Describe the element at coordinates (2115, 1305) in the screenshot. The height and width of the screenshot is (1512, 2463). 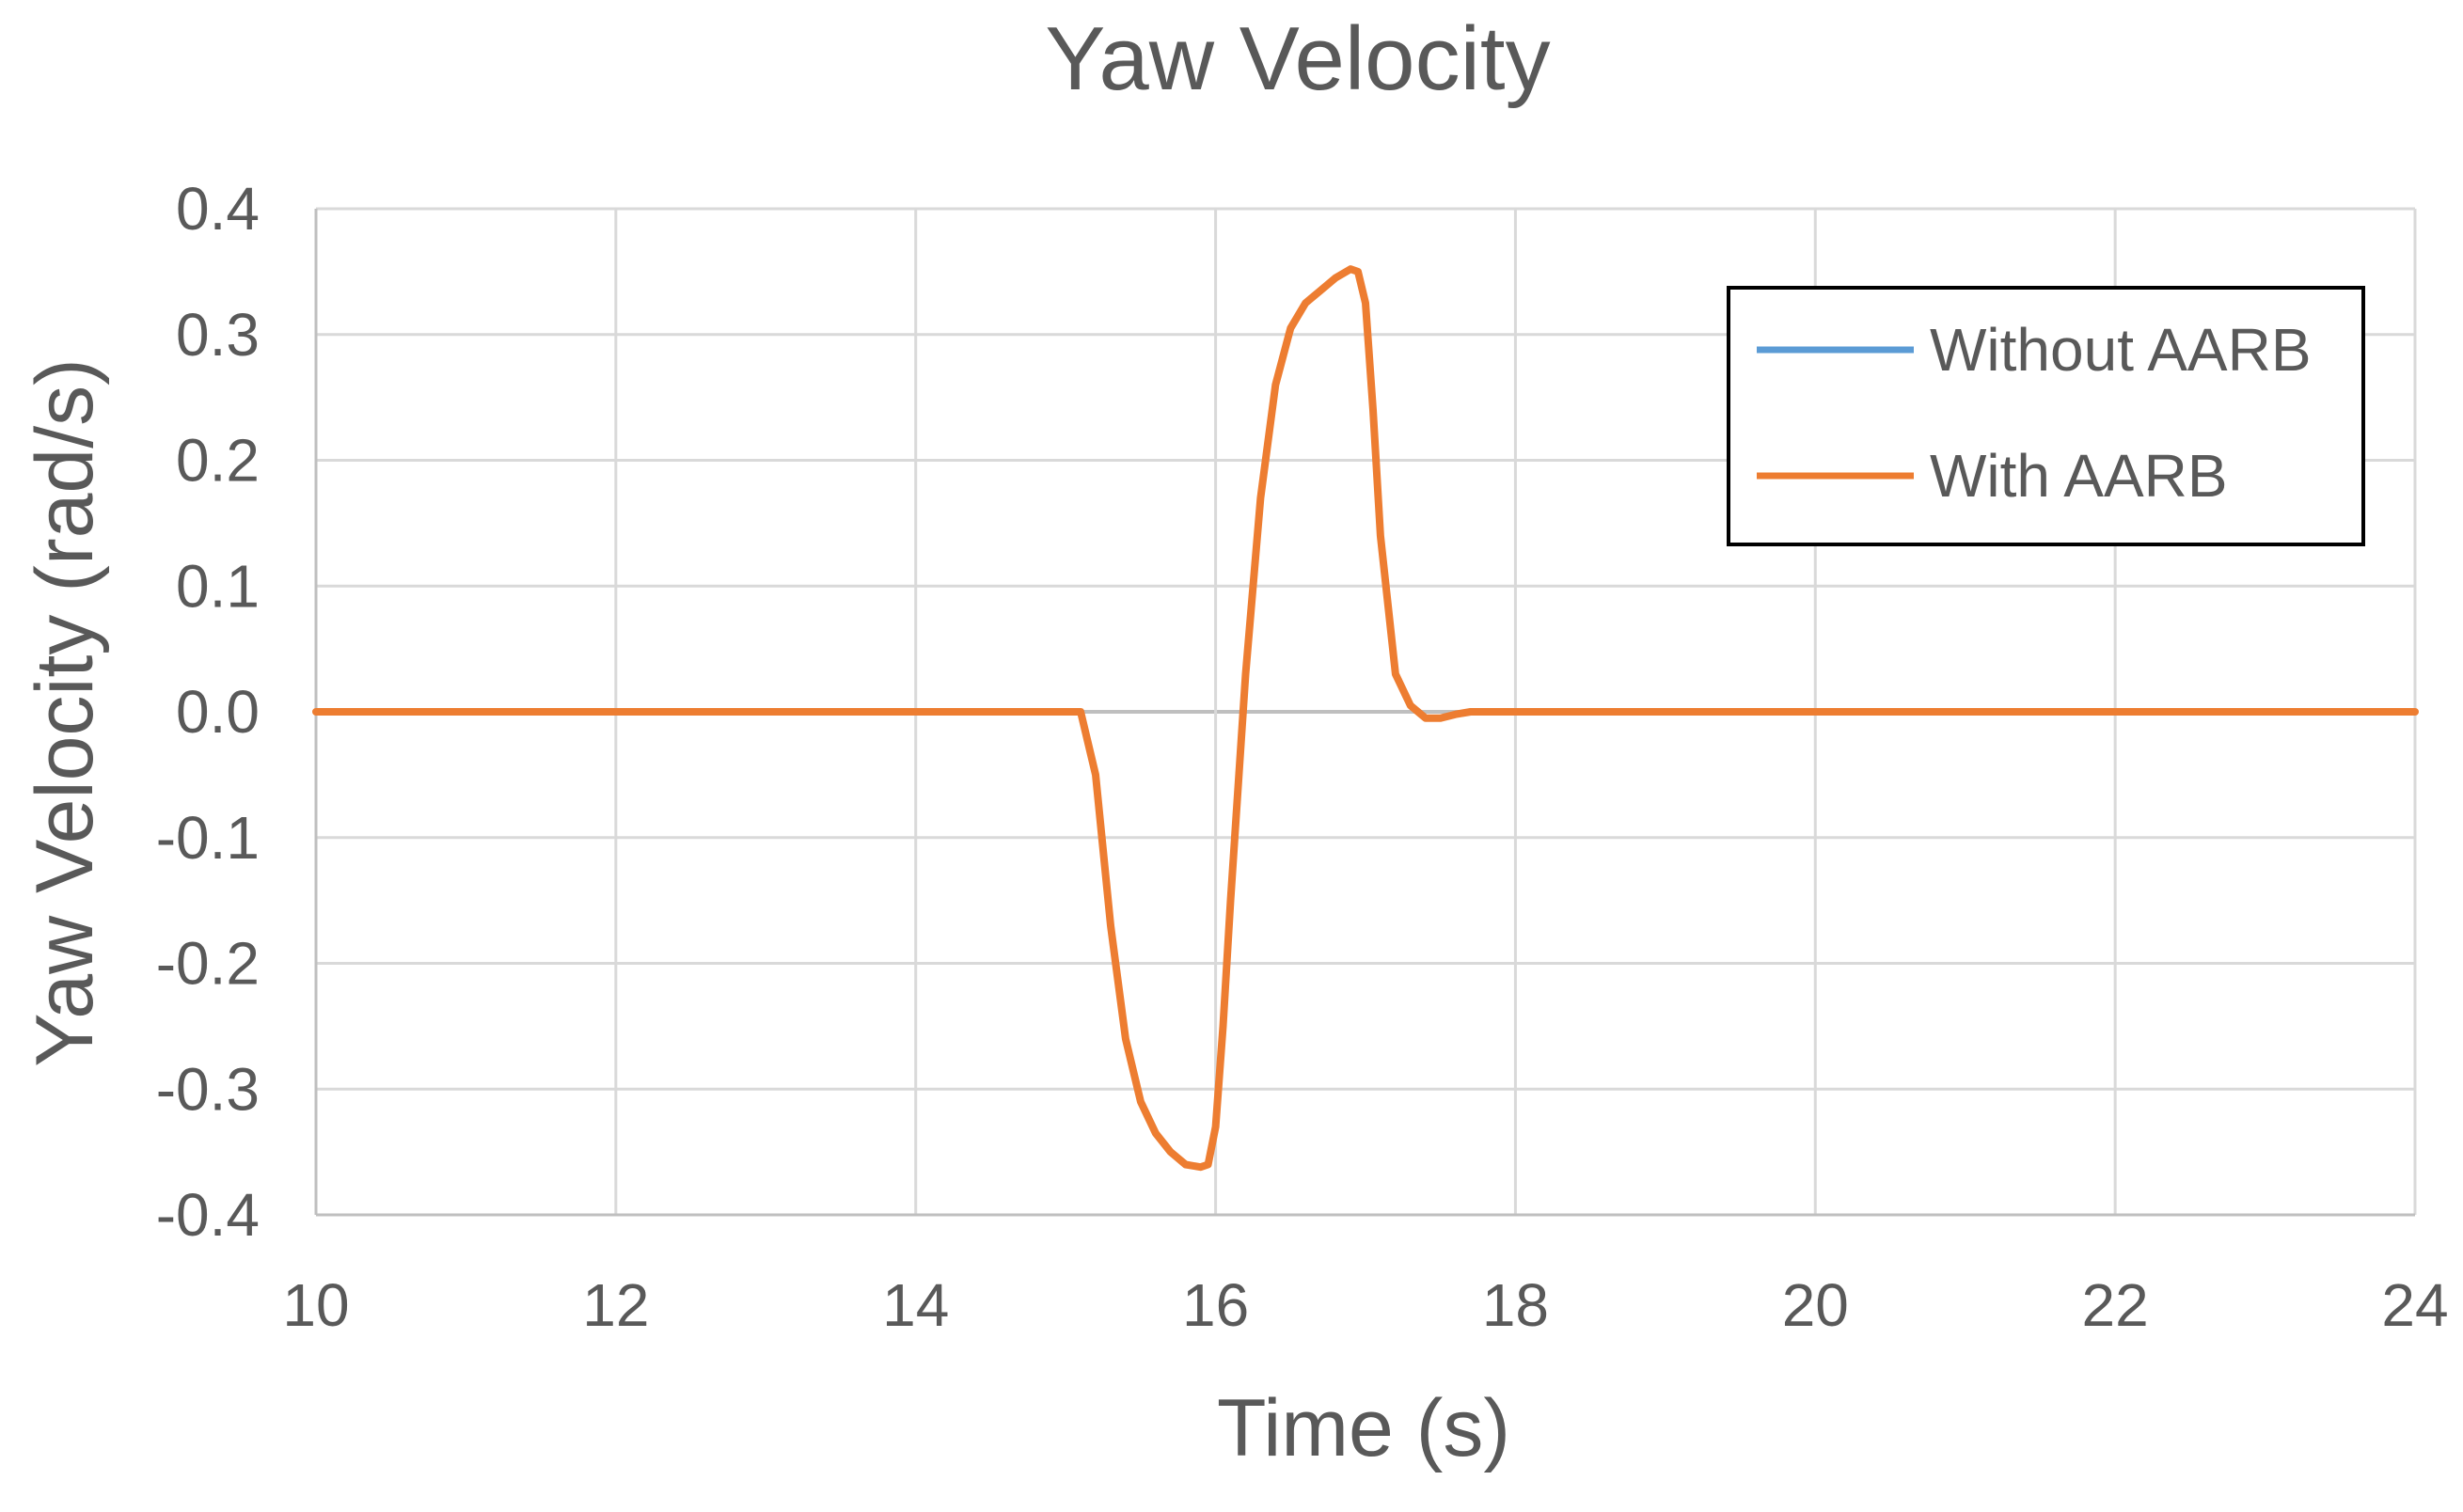
I see `x-tick-label: 22` at that location.